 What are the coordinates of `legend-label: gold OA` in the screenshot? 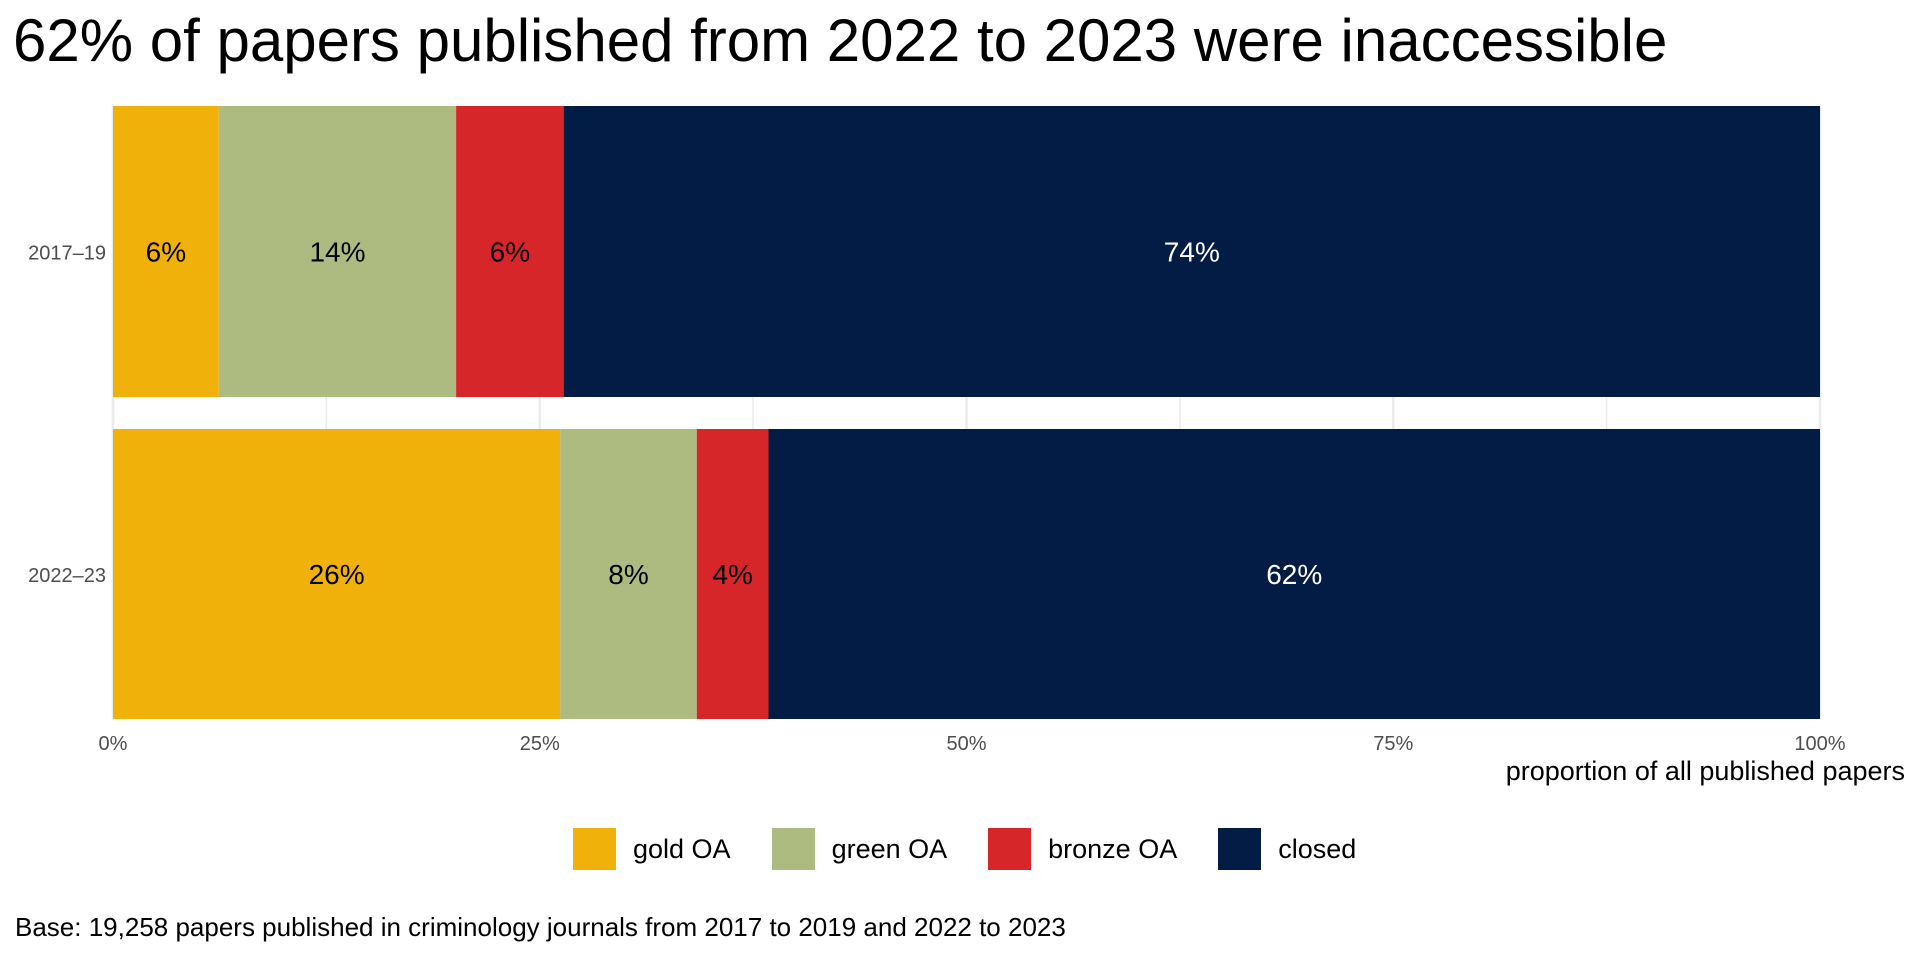 It's located at (682, 848).